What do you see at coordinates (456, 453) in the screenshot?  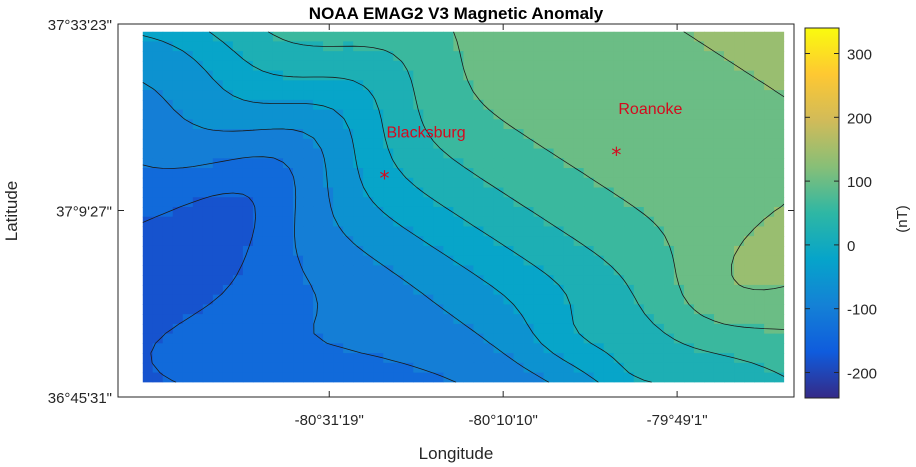 I see `x-axis-label: Longitude` at bounding box center [456, 453].